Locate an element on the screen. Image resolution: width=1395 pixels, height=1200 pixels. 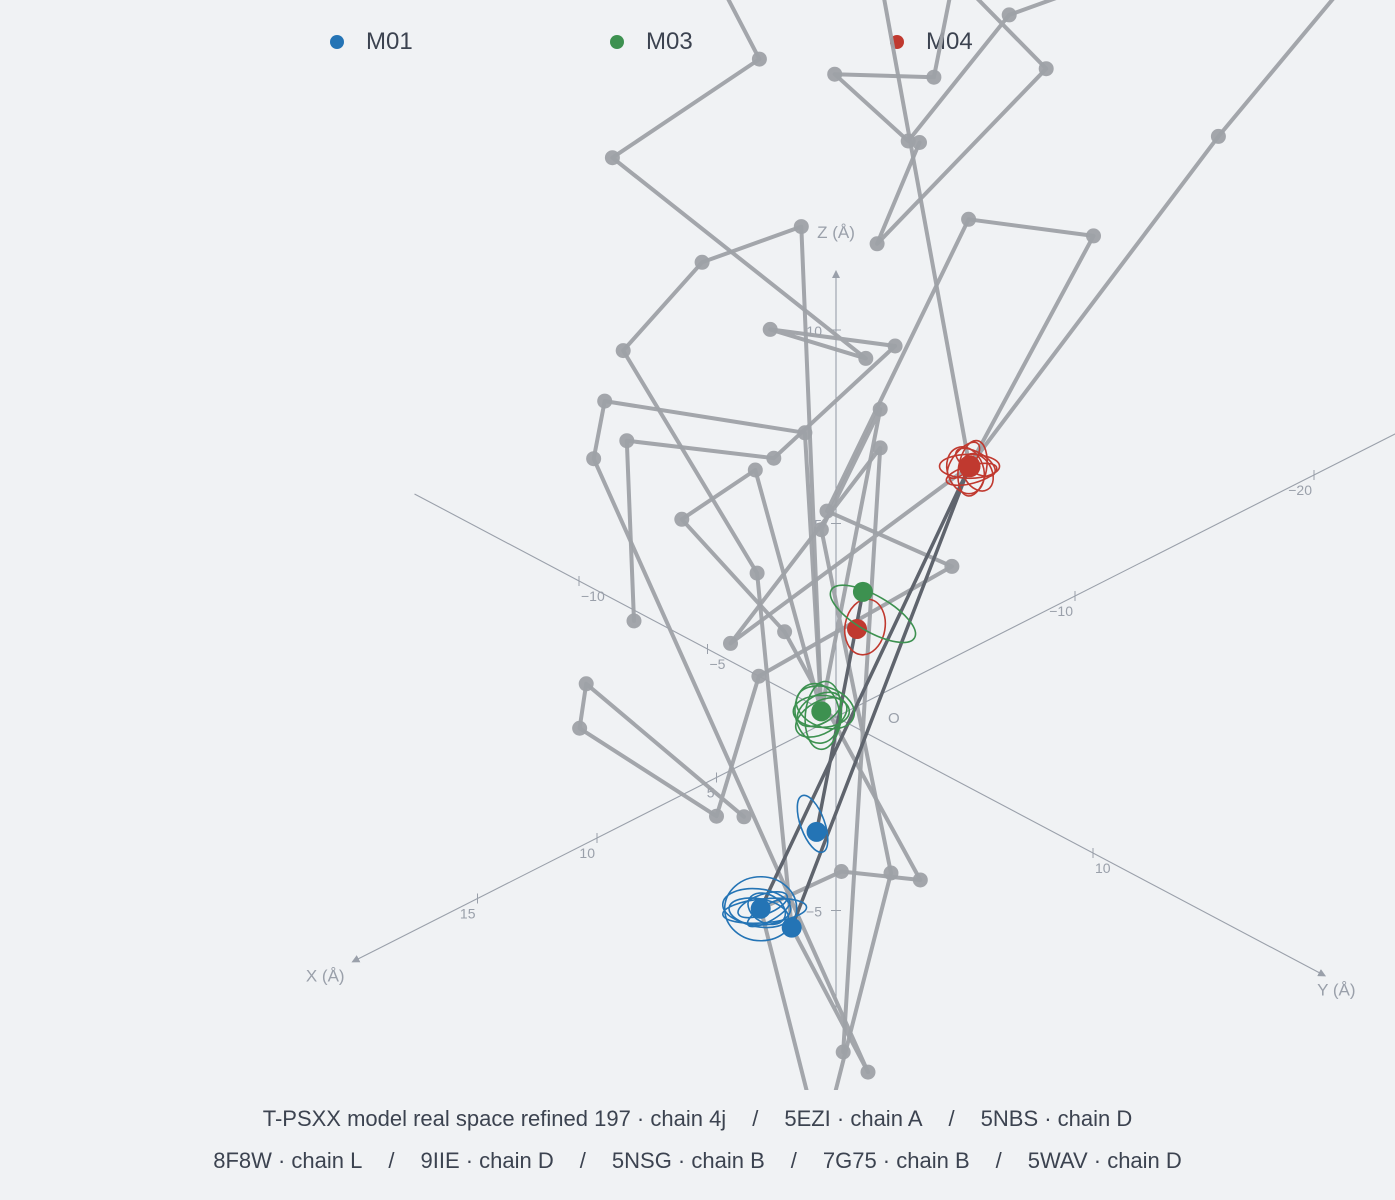
z-axis-label: Z (Å) is located at coordinates (836, 232).